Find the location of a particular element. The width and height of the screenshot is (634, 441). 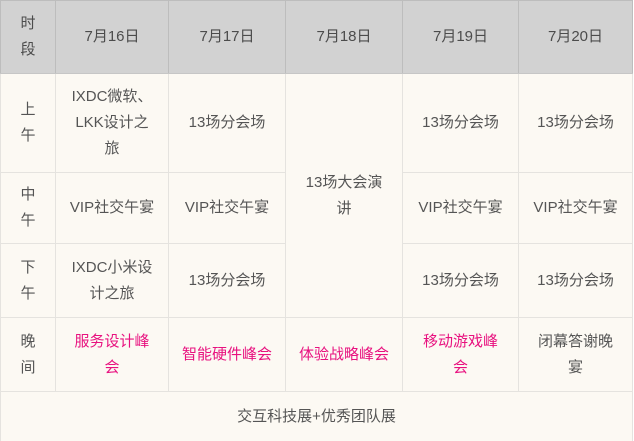

cell-noon-jul20: VIP社交午宴 is located at coordinates (575, 208).